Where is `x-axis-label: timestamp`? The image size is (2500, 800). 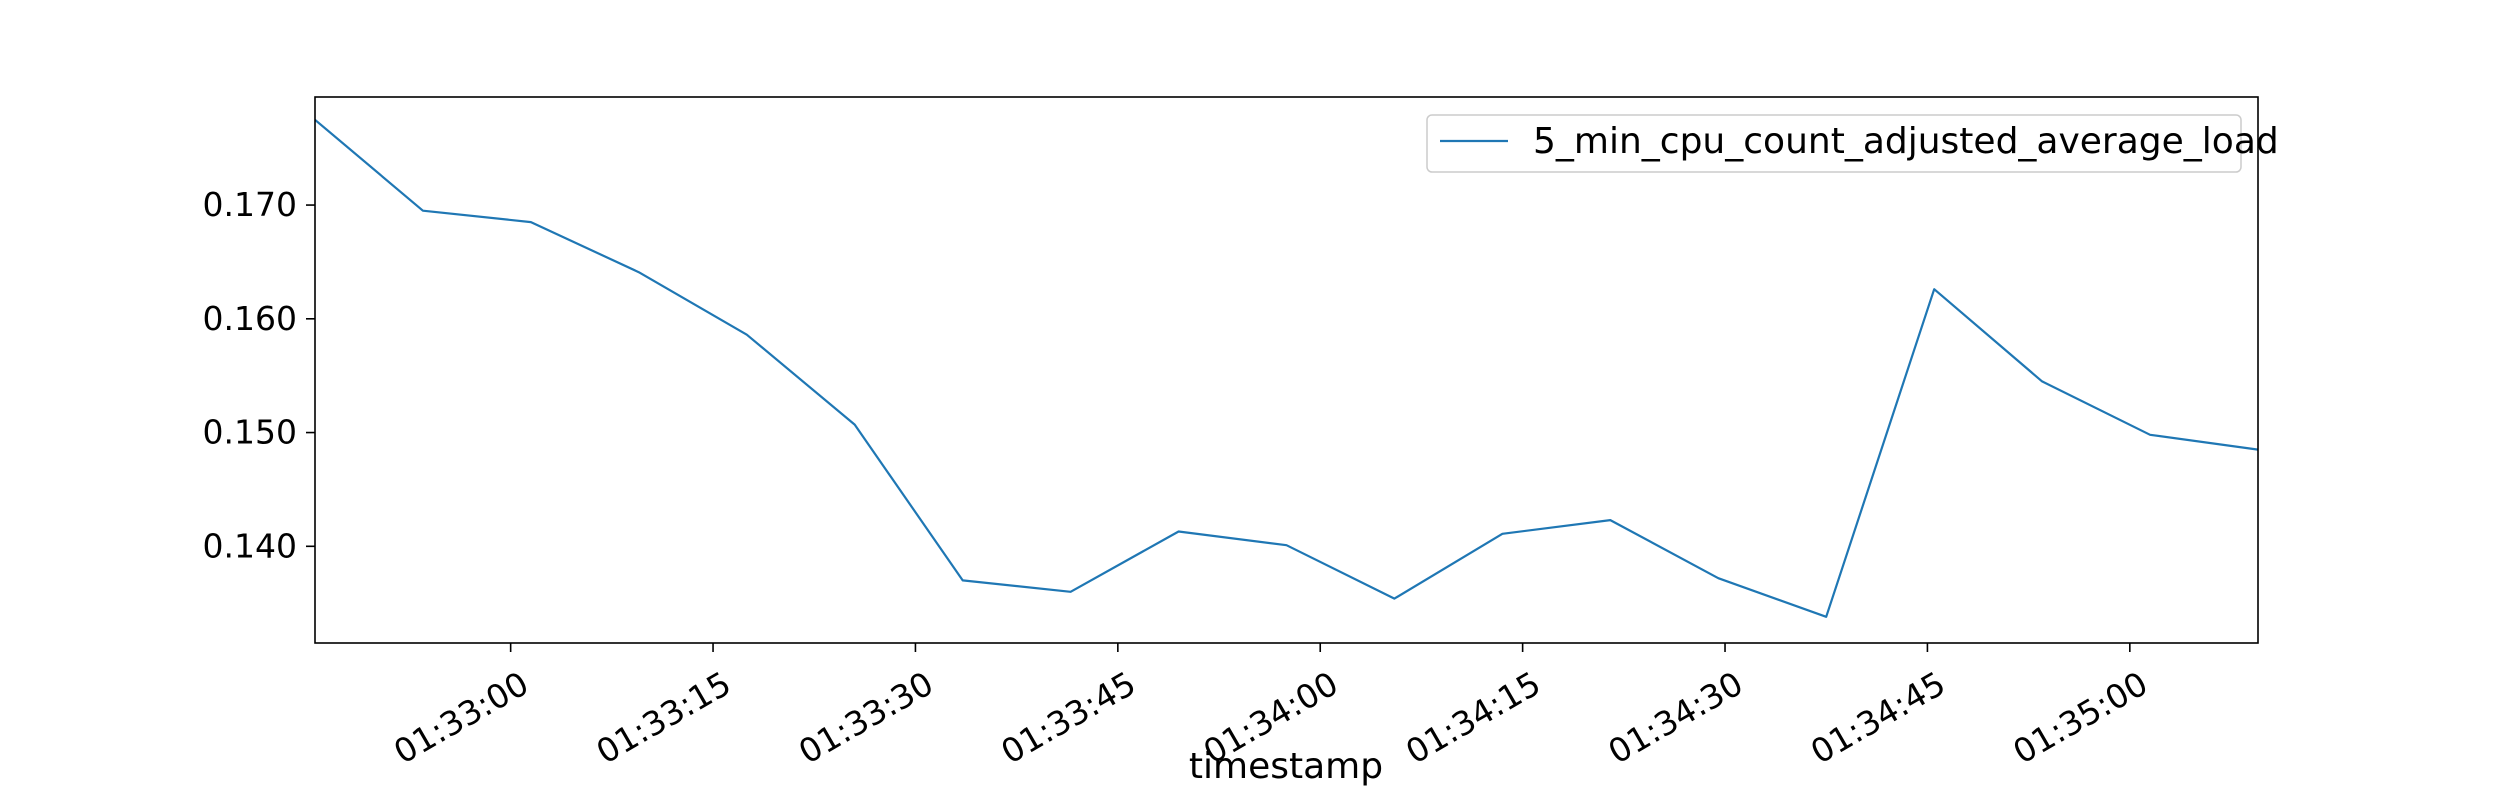 x-axis-label: timestamp is located at coordinates (1286, 766).